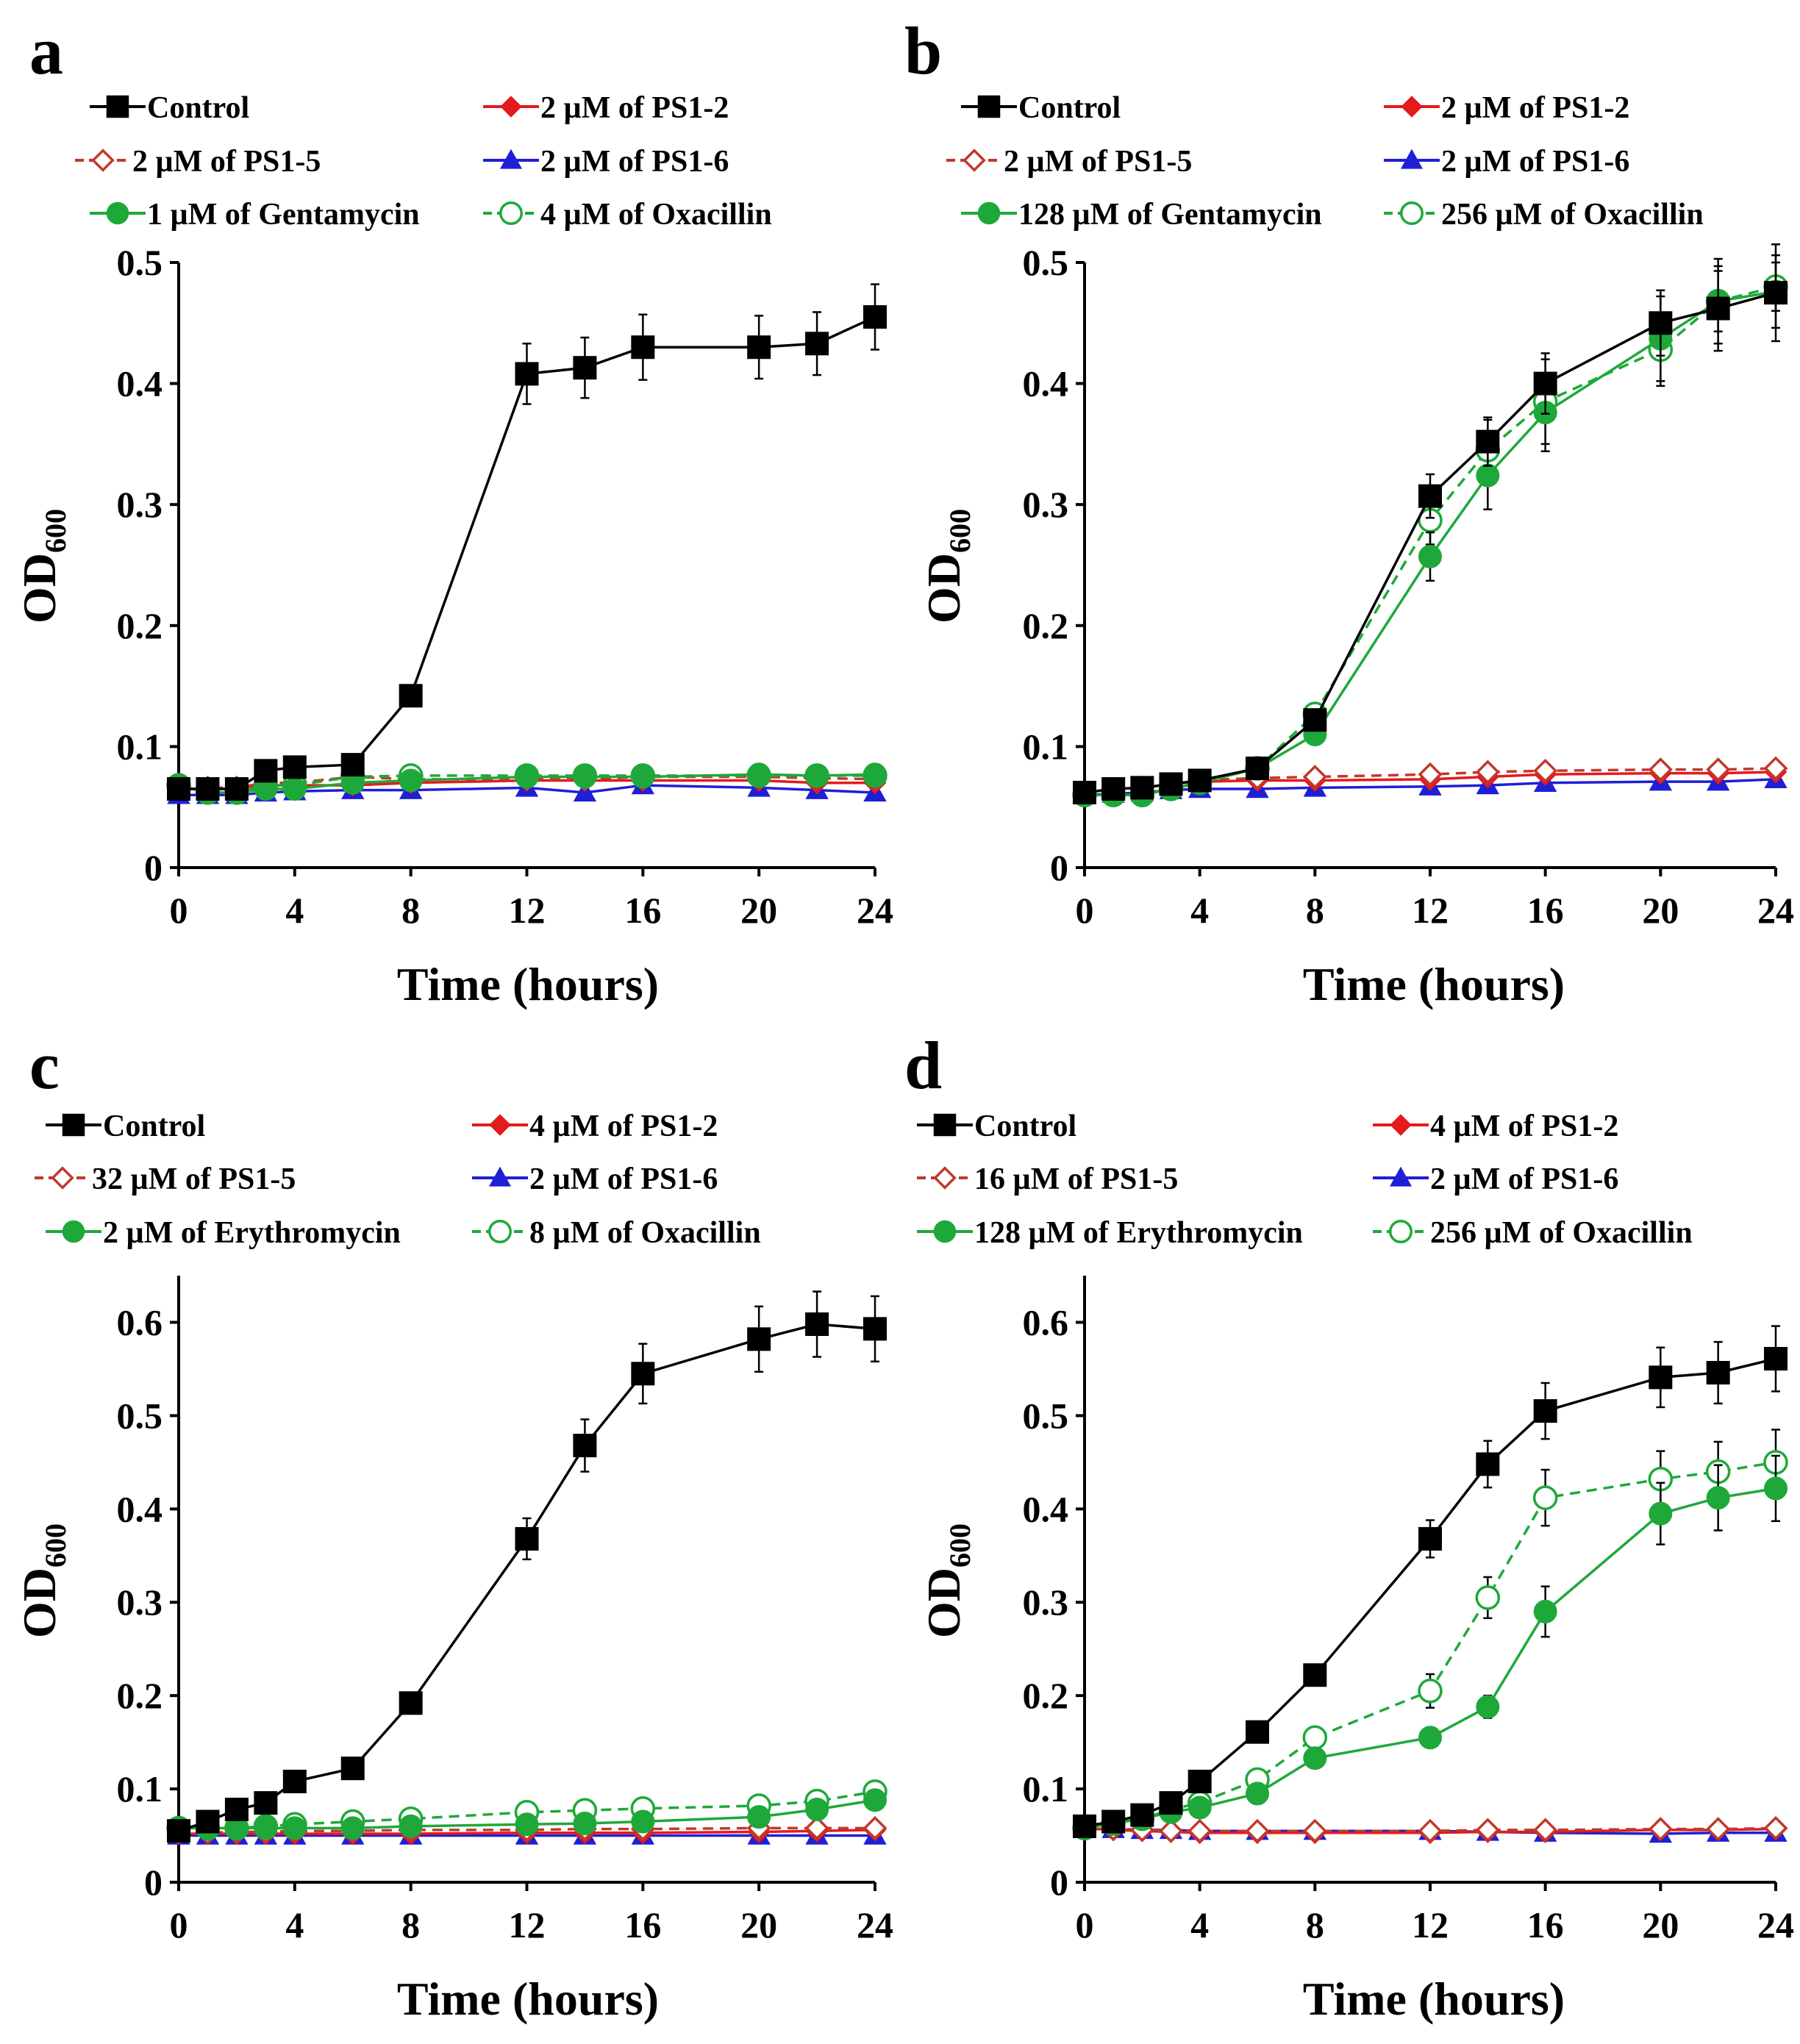 The image size is (1800, 2044). Describe the element at coordinates (1085, 1924) in the screenshot. I see `panel-d-xtick-label-0: 0` at that location.